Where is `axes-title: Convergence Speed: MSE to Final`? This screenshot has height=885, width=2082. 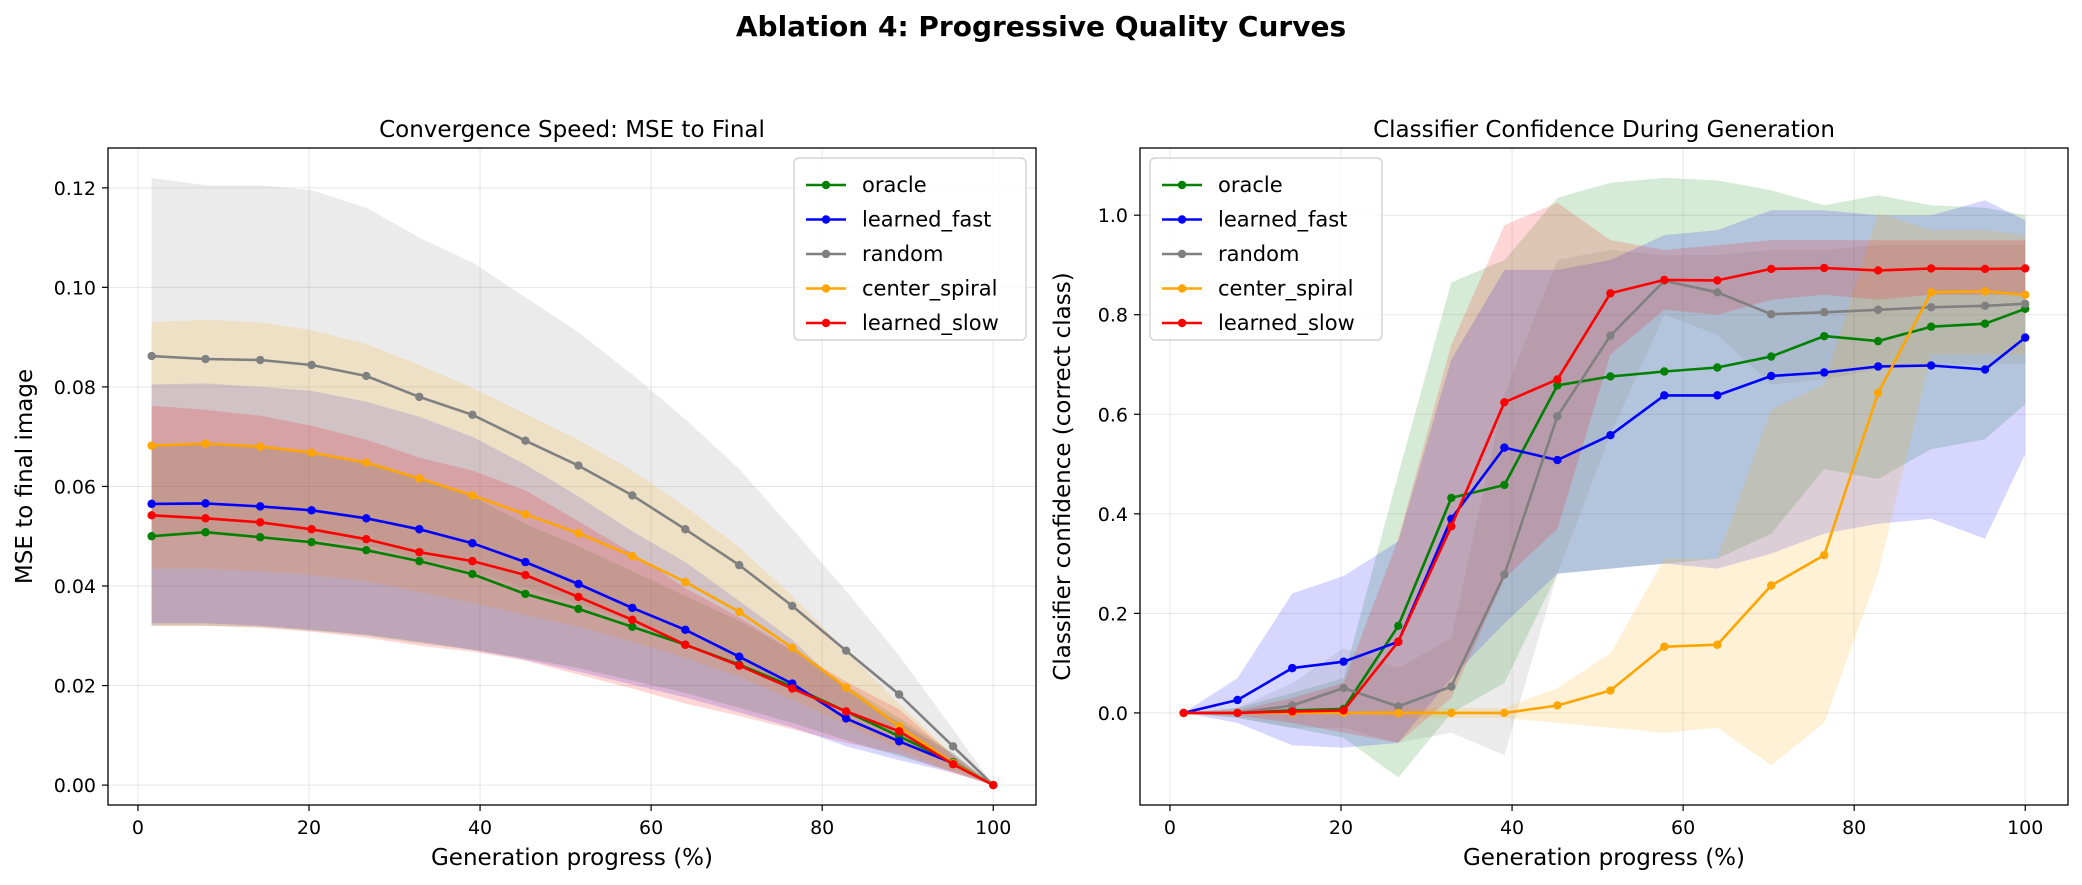 axes-title: Convergence Speed: MSE to Final is located at coordinates (572, 130).